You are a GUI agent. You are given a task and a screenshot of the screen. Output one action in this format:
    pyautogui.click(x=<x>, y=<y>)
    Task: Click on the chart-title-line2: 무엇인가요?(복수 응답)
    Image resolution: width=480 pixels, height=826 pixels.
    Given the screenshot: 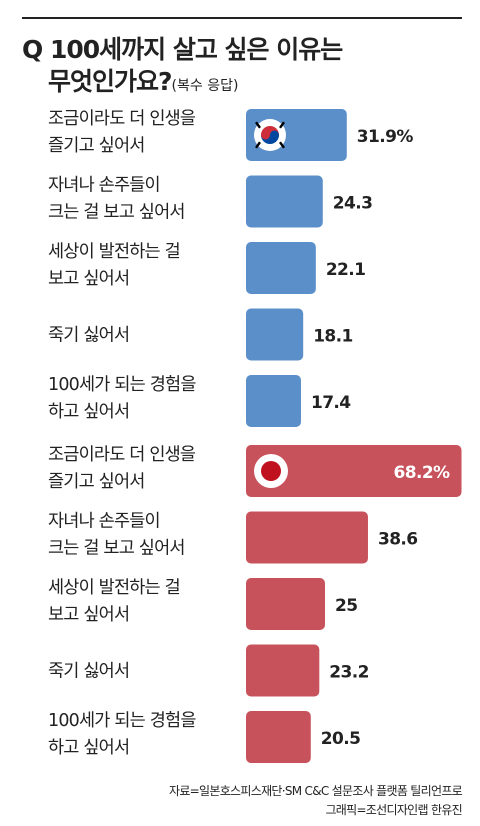 What is the action you would take?
    pyautogui.click(x=143, y=80)
    